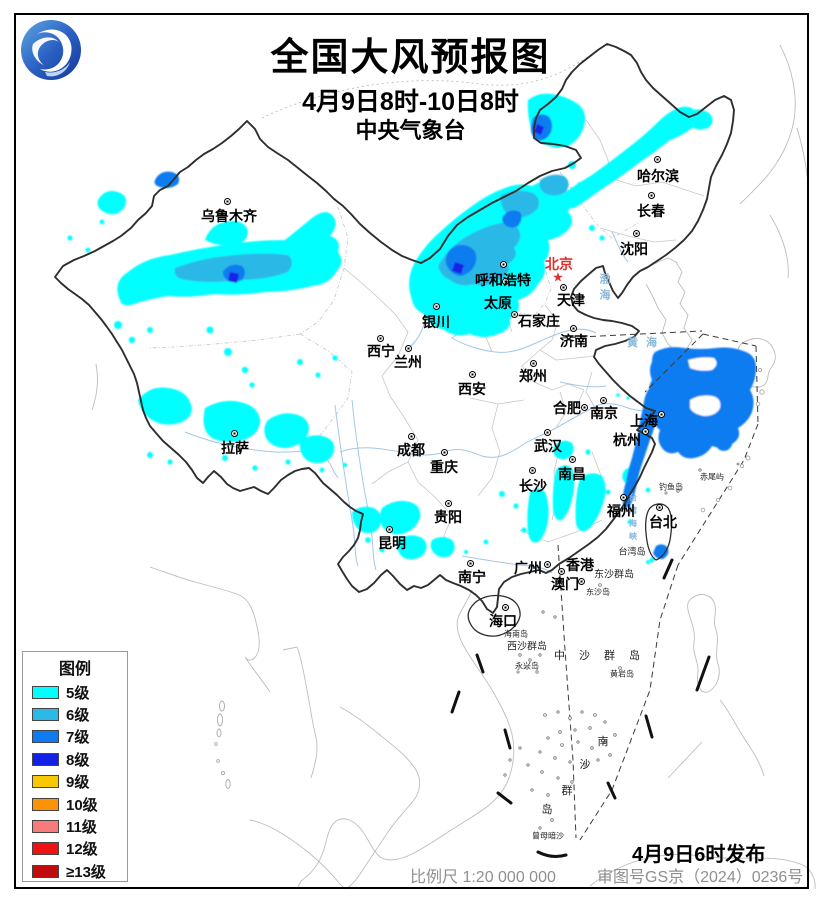 The width and height of the screenshot is (821, 900). What do you see at coordinates (516, 634) in the screenshot?
I see `island-label: 海南岛` at bounding box center [516, 634].